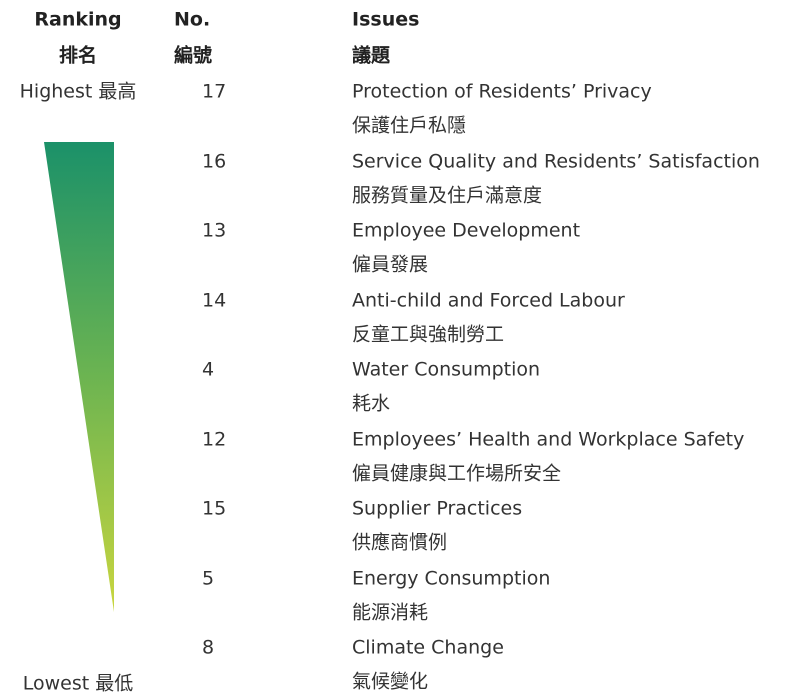 The width and height of the screenshot is (802, 698). I want to click on issue-name-zh: 供應商慣例, so click(400, 542).